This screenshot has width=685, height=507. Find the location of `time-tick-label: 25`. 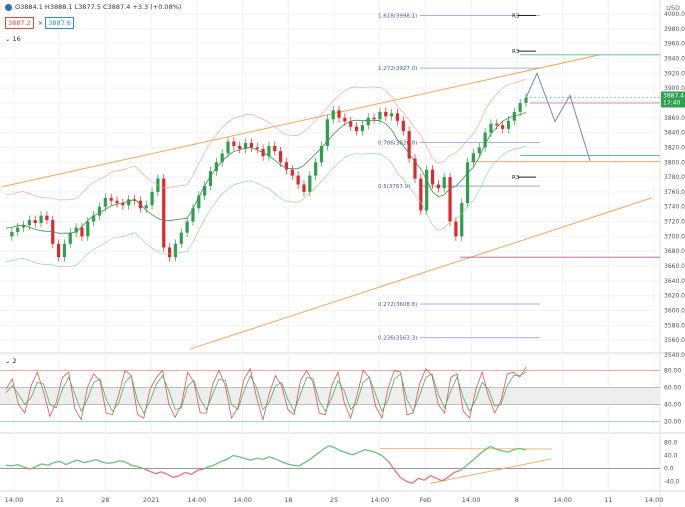

time-tick-label: 25 is located at coordinates (334, 500).